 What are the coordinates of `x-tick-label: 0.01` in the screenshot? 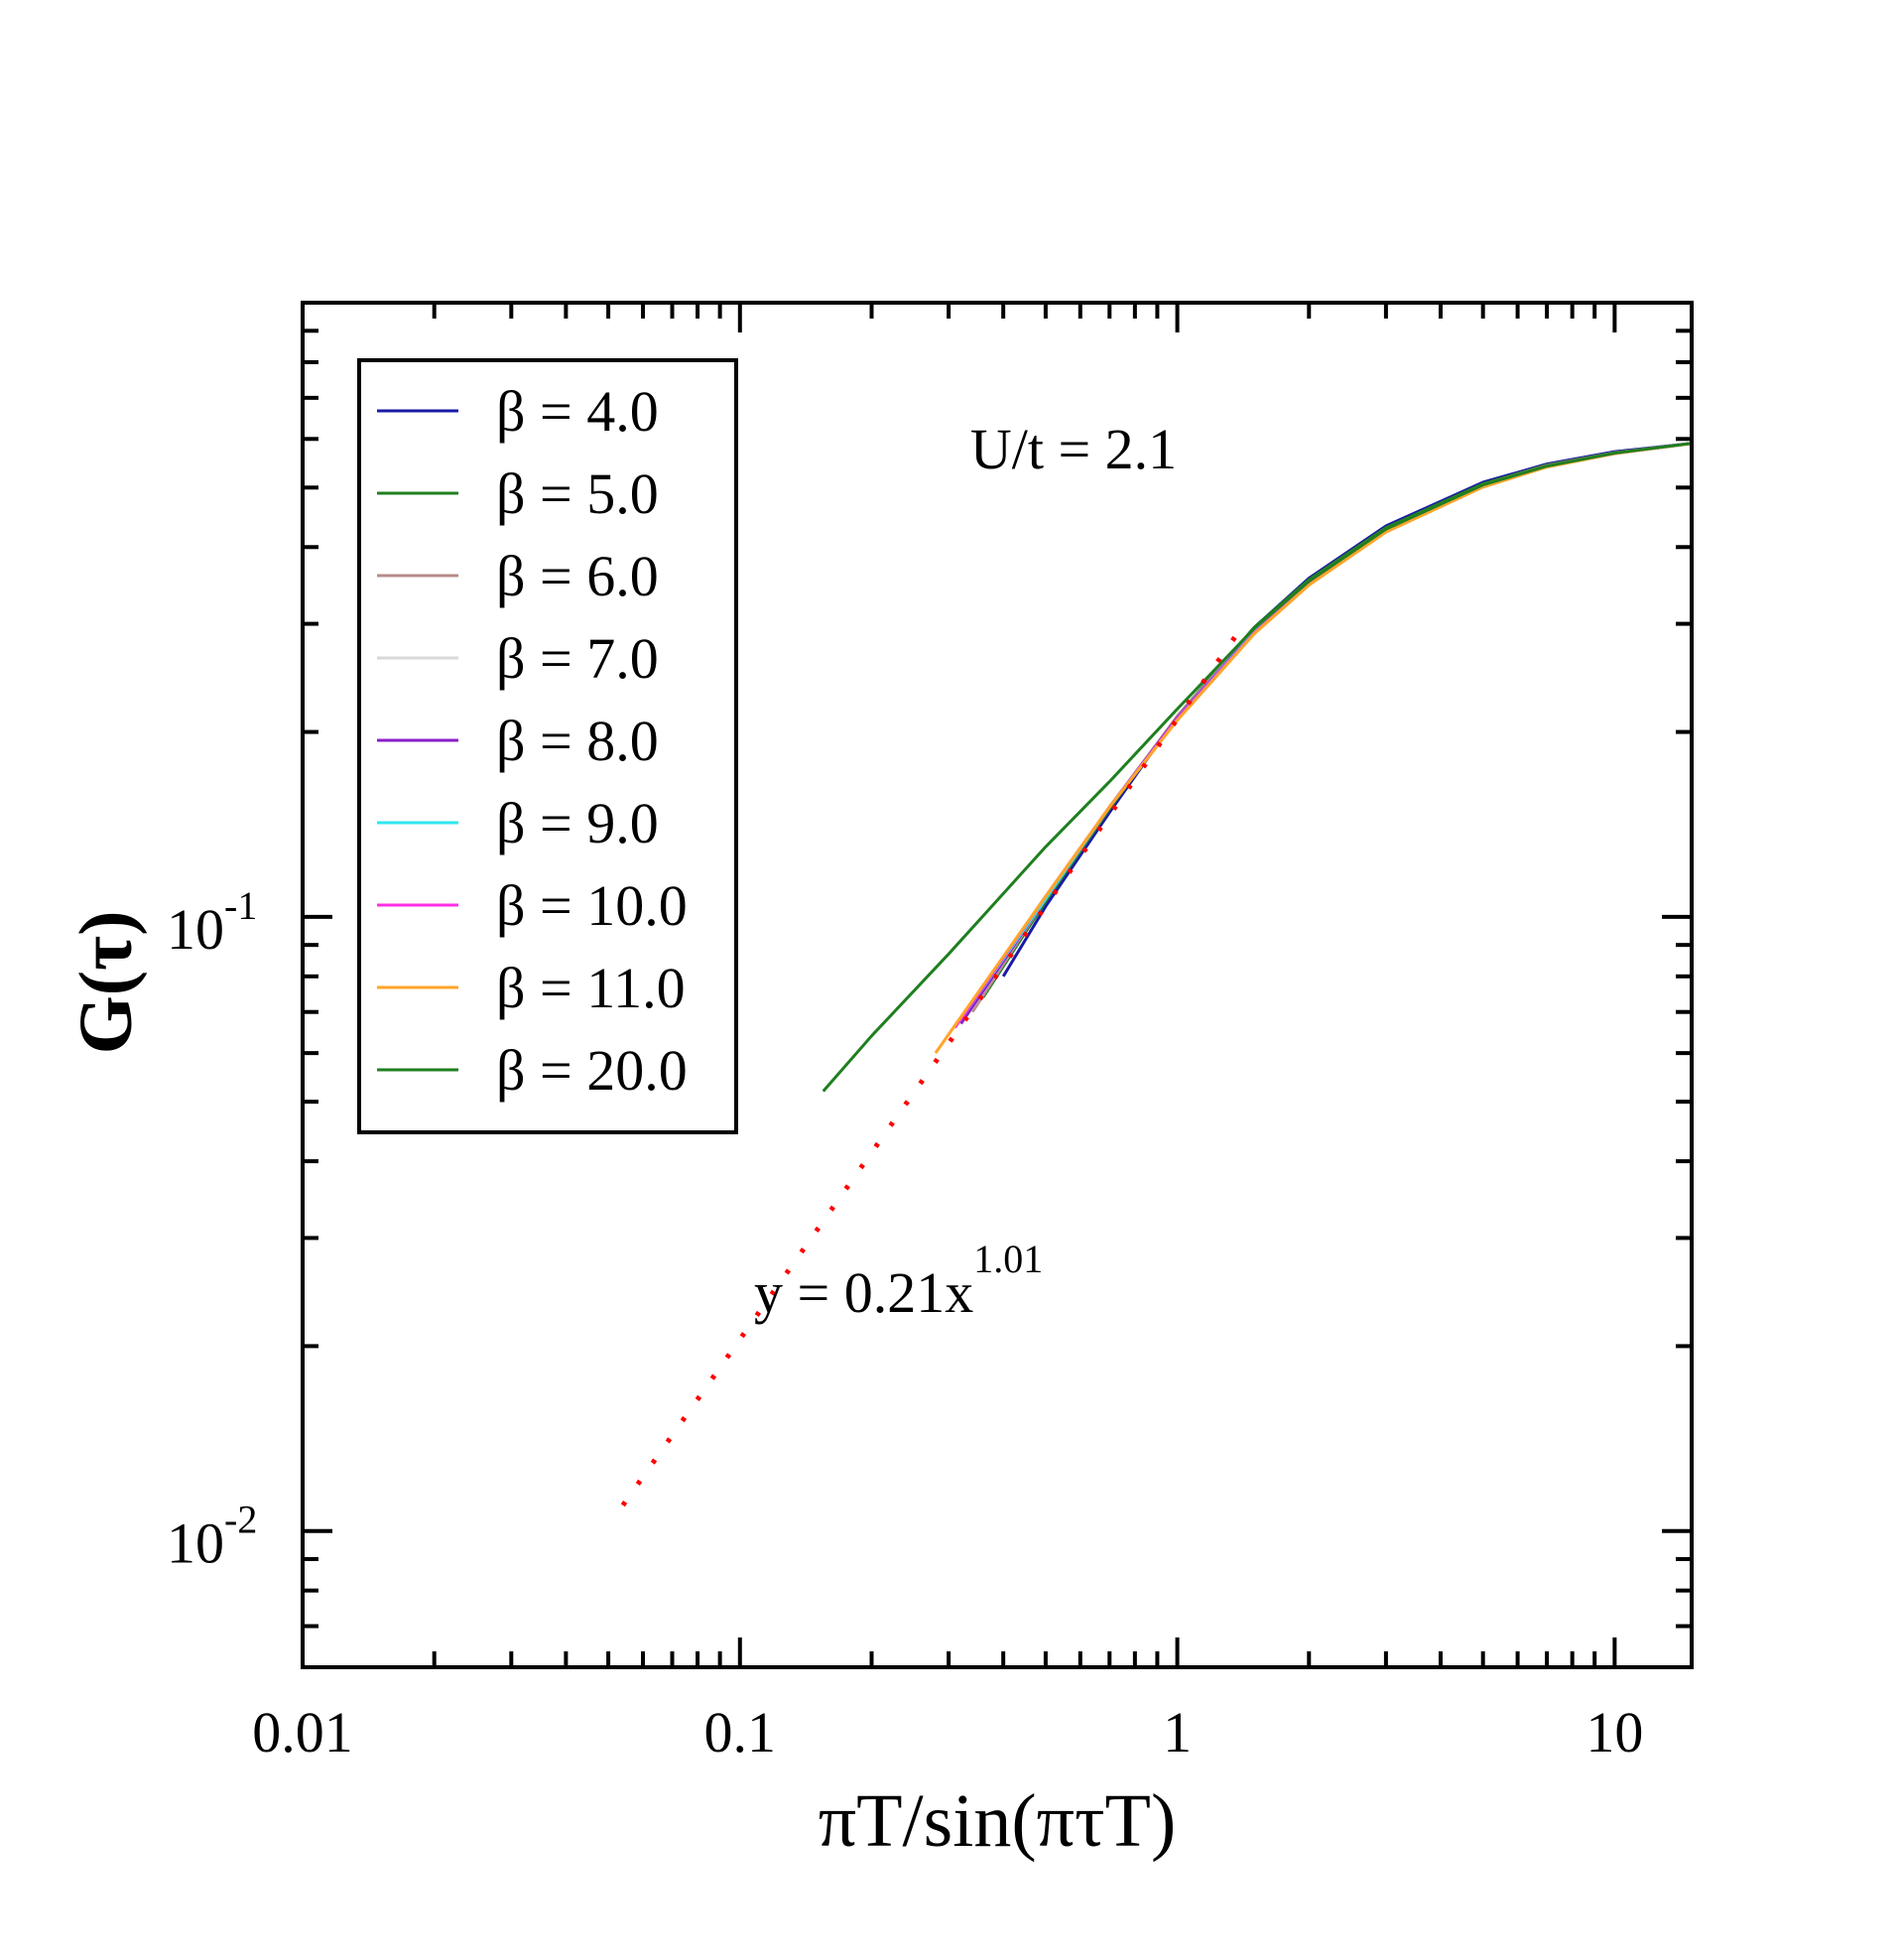 It's located at (302, 1732).